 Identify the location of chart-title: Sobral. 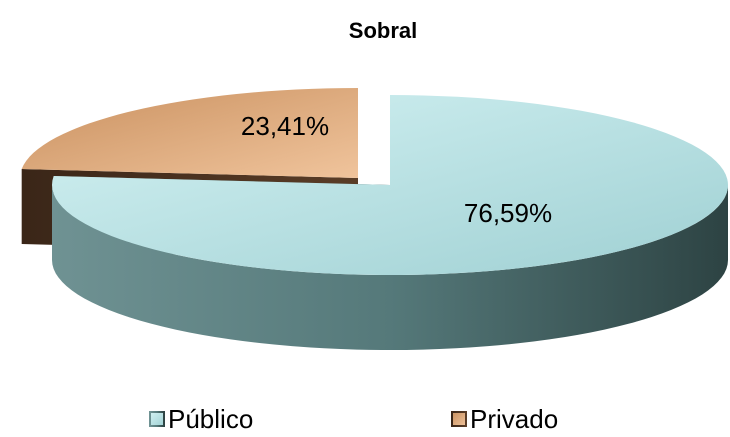
(383, 30).